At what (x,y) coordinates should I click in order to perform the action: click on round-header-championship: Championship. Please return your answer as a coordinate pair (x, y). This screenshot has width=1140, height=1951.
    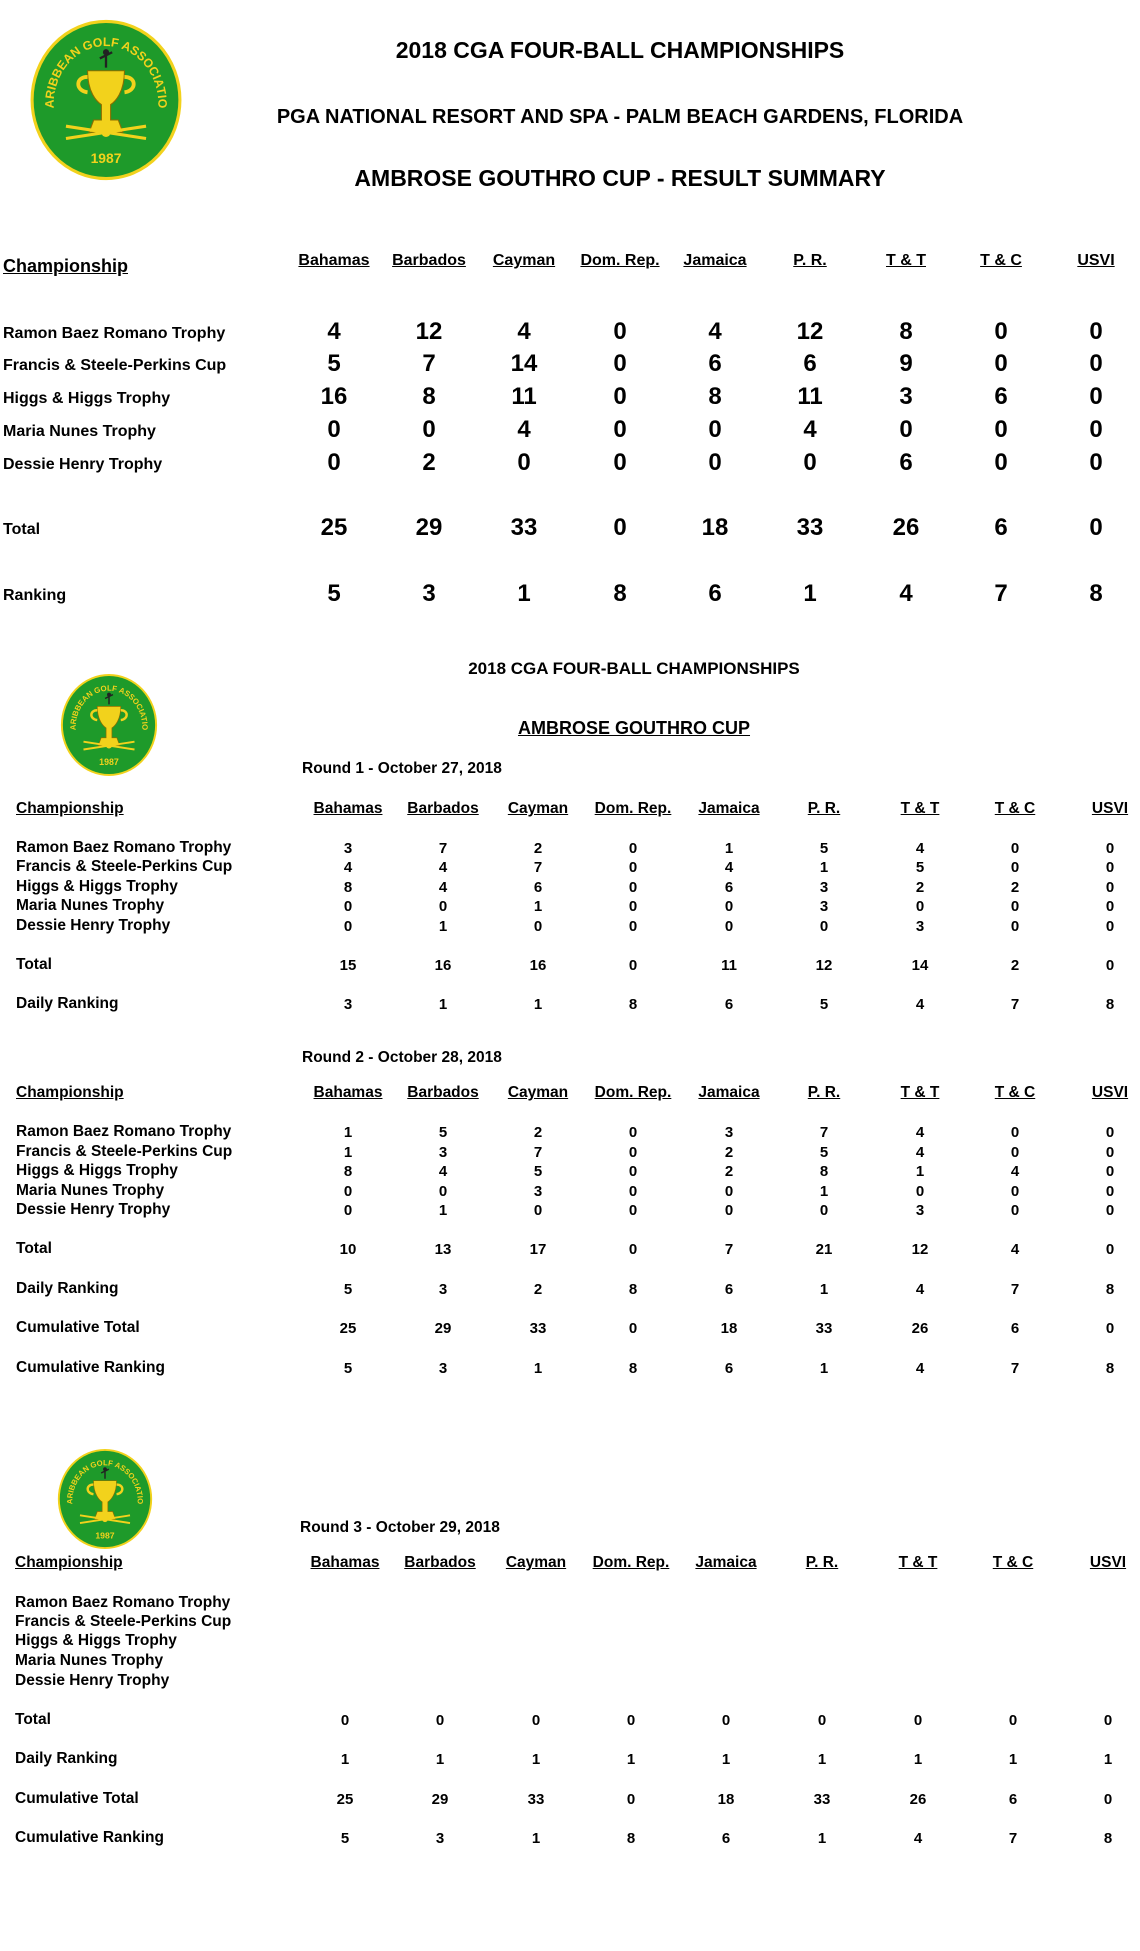
    Looking at the image, I should click on (69, 1562).